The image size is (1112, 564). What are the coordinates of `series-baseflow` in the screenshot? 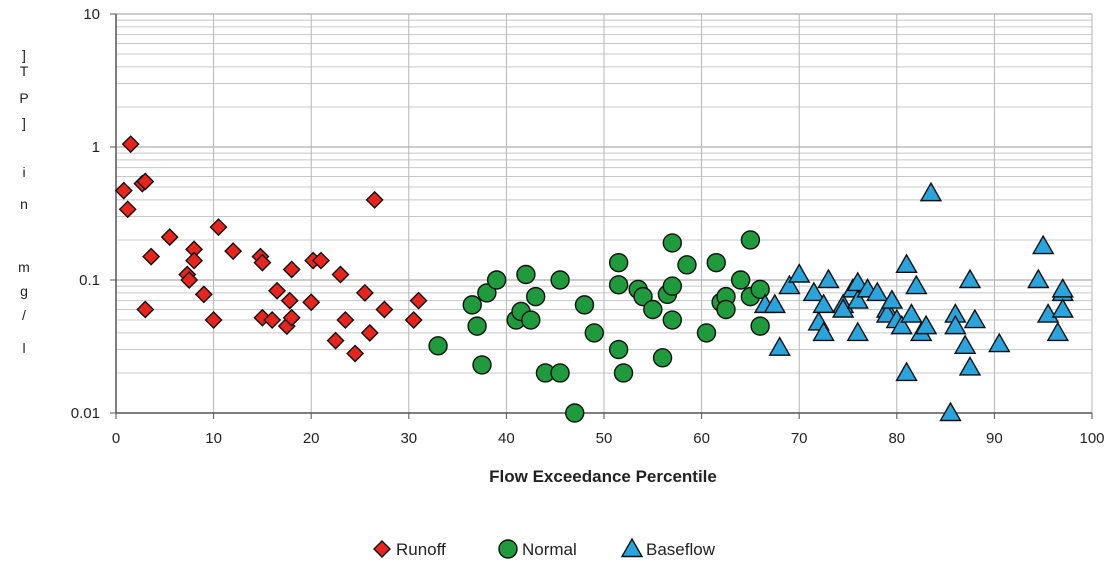 It's located at (913, 301).